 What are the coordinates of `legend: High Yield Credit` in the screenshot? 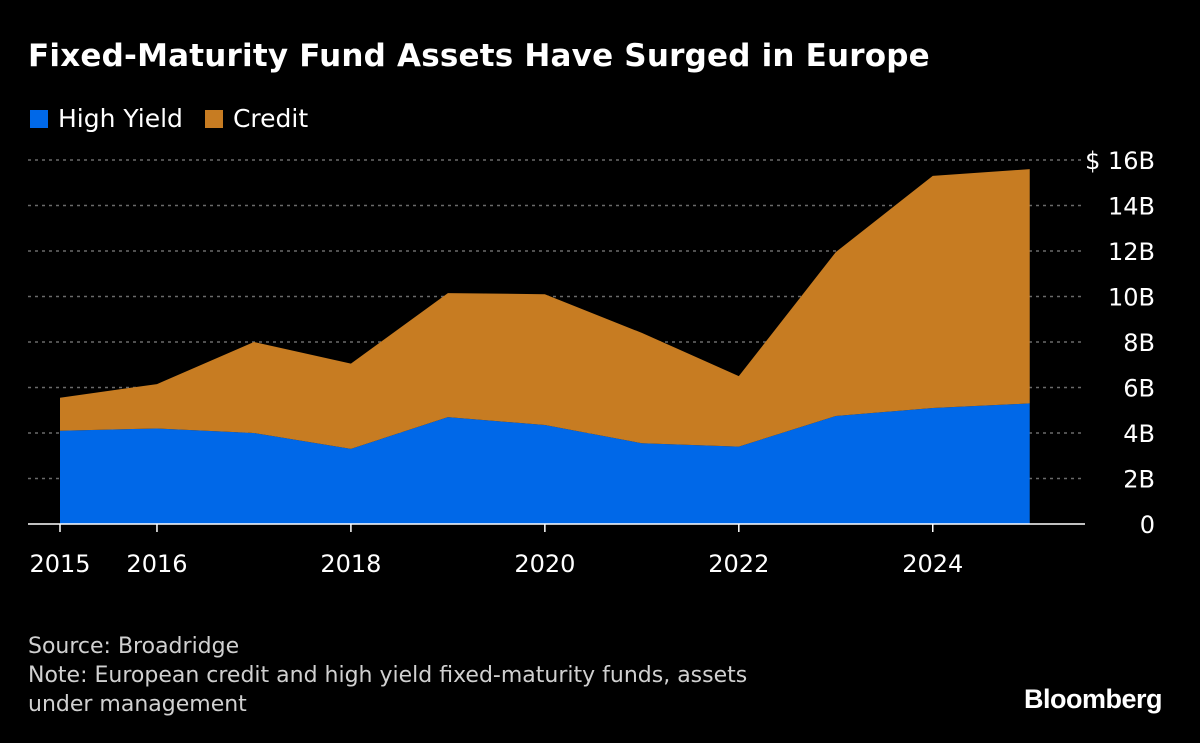 It's located at (180, 118).